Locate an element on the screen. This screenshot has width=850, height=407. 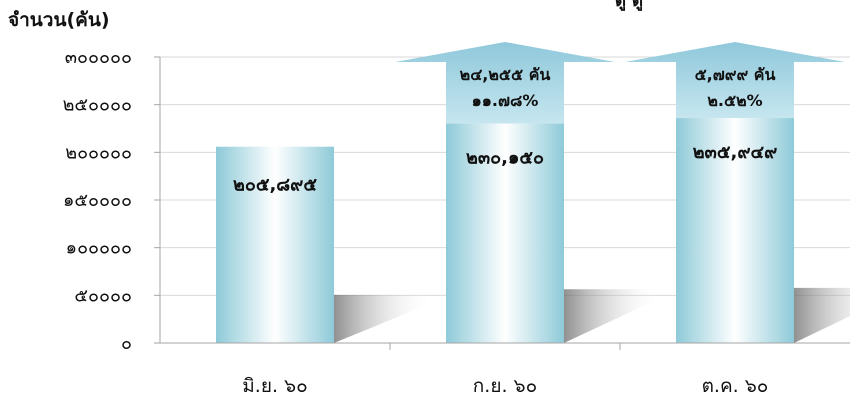
y-tick-label-4: ๒๐๐๐๐๐ is located at coordinates (98, 152).